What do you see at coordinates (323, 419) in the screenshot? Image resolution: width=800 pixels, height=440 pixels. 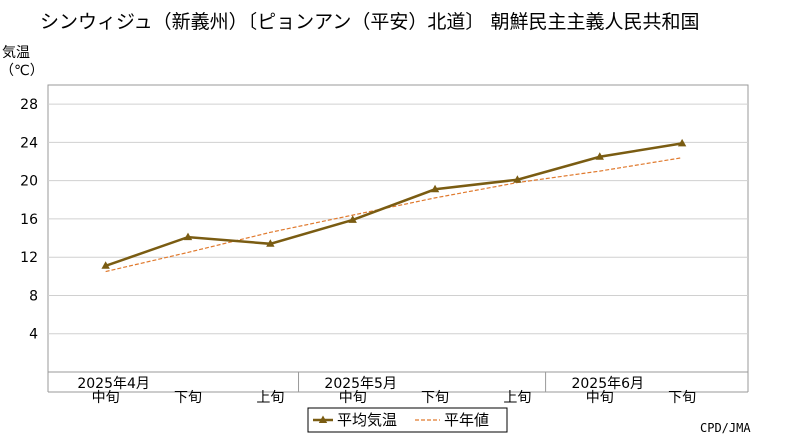 I see `legend-marker-average` at bounding box center [323, 419].